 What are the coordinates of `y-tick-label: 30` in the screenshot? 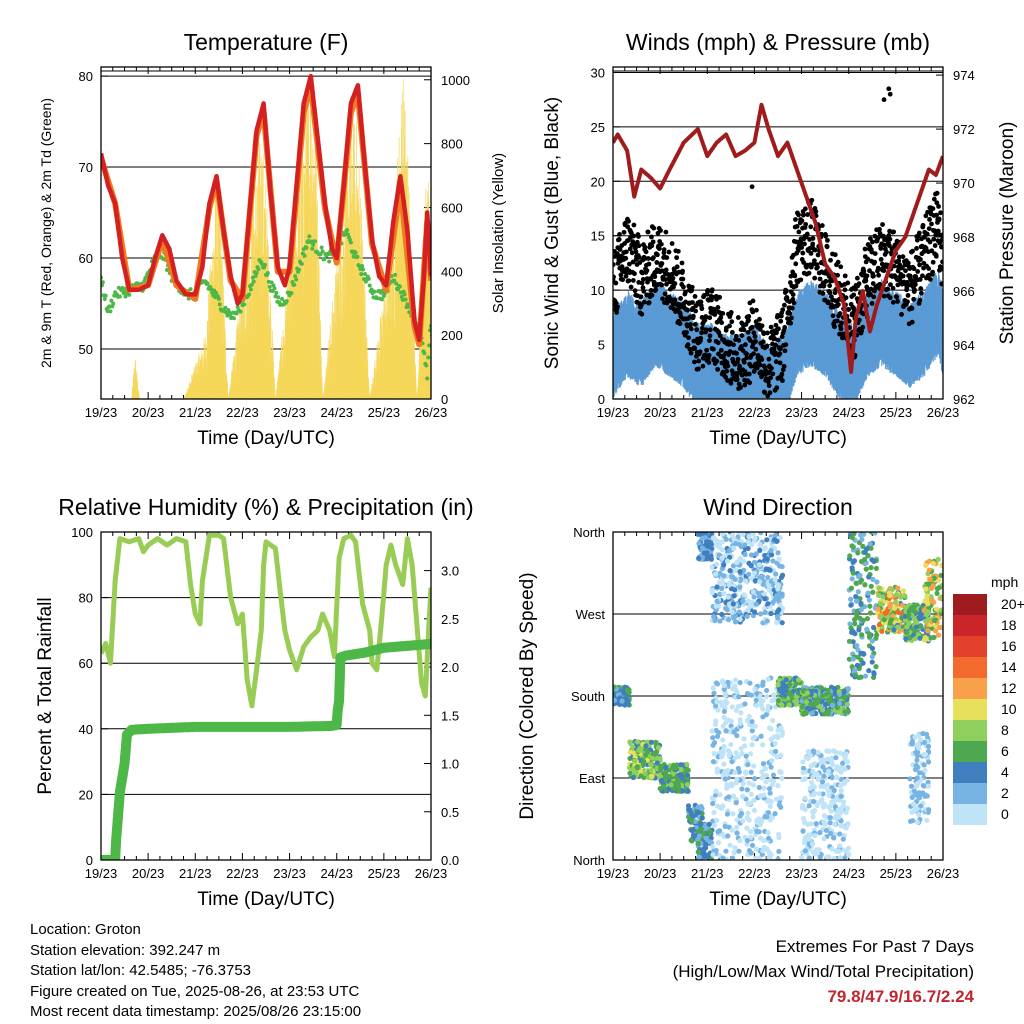 It's located at (598, 72).